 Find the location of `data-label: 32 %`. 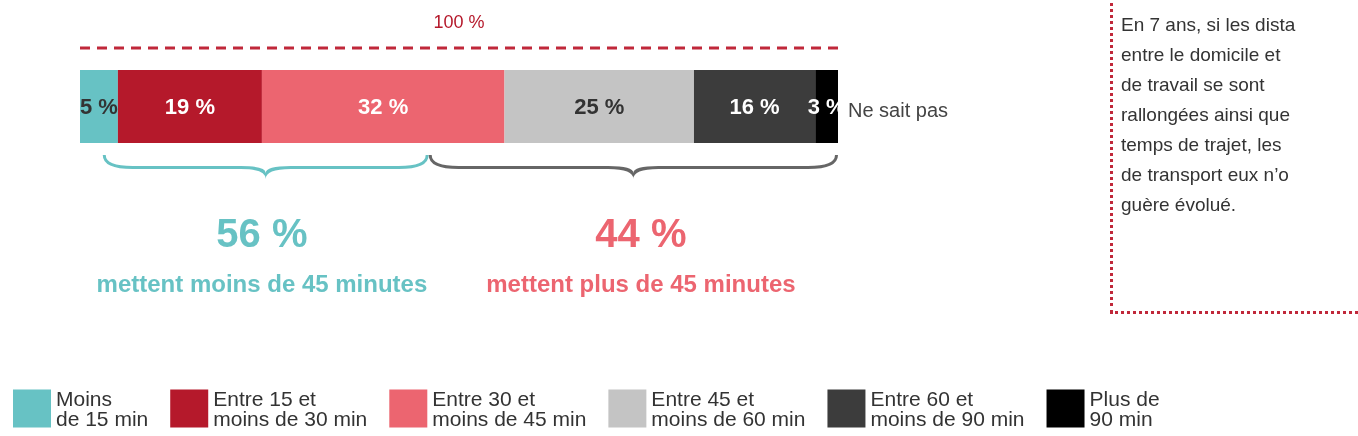

data-label: 32 % is located at coordinates (383, 106).